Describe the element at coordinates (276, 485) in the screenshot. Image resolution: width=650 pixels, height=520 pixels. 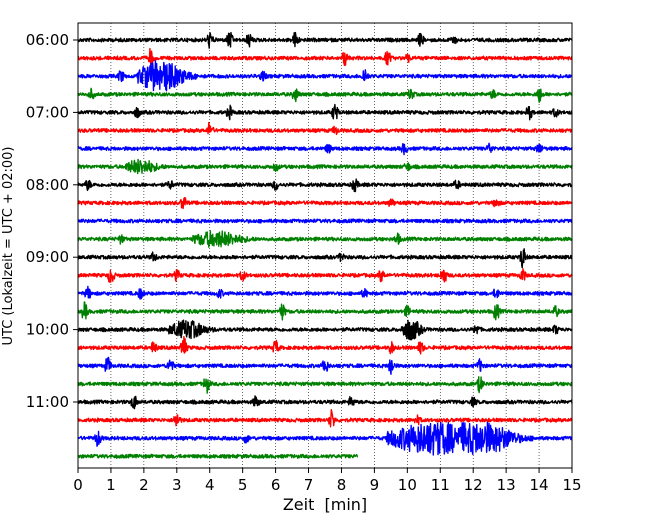
I see `x-tick-label-6: 6` at that location.